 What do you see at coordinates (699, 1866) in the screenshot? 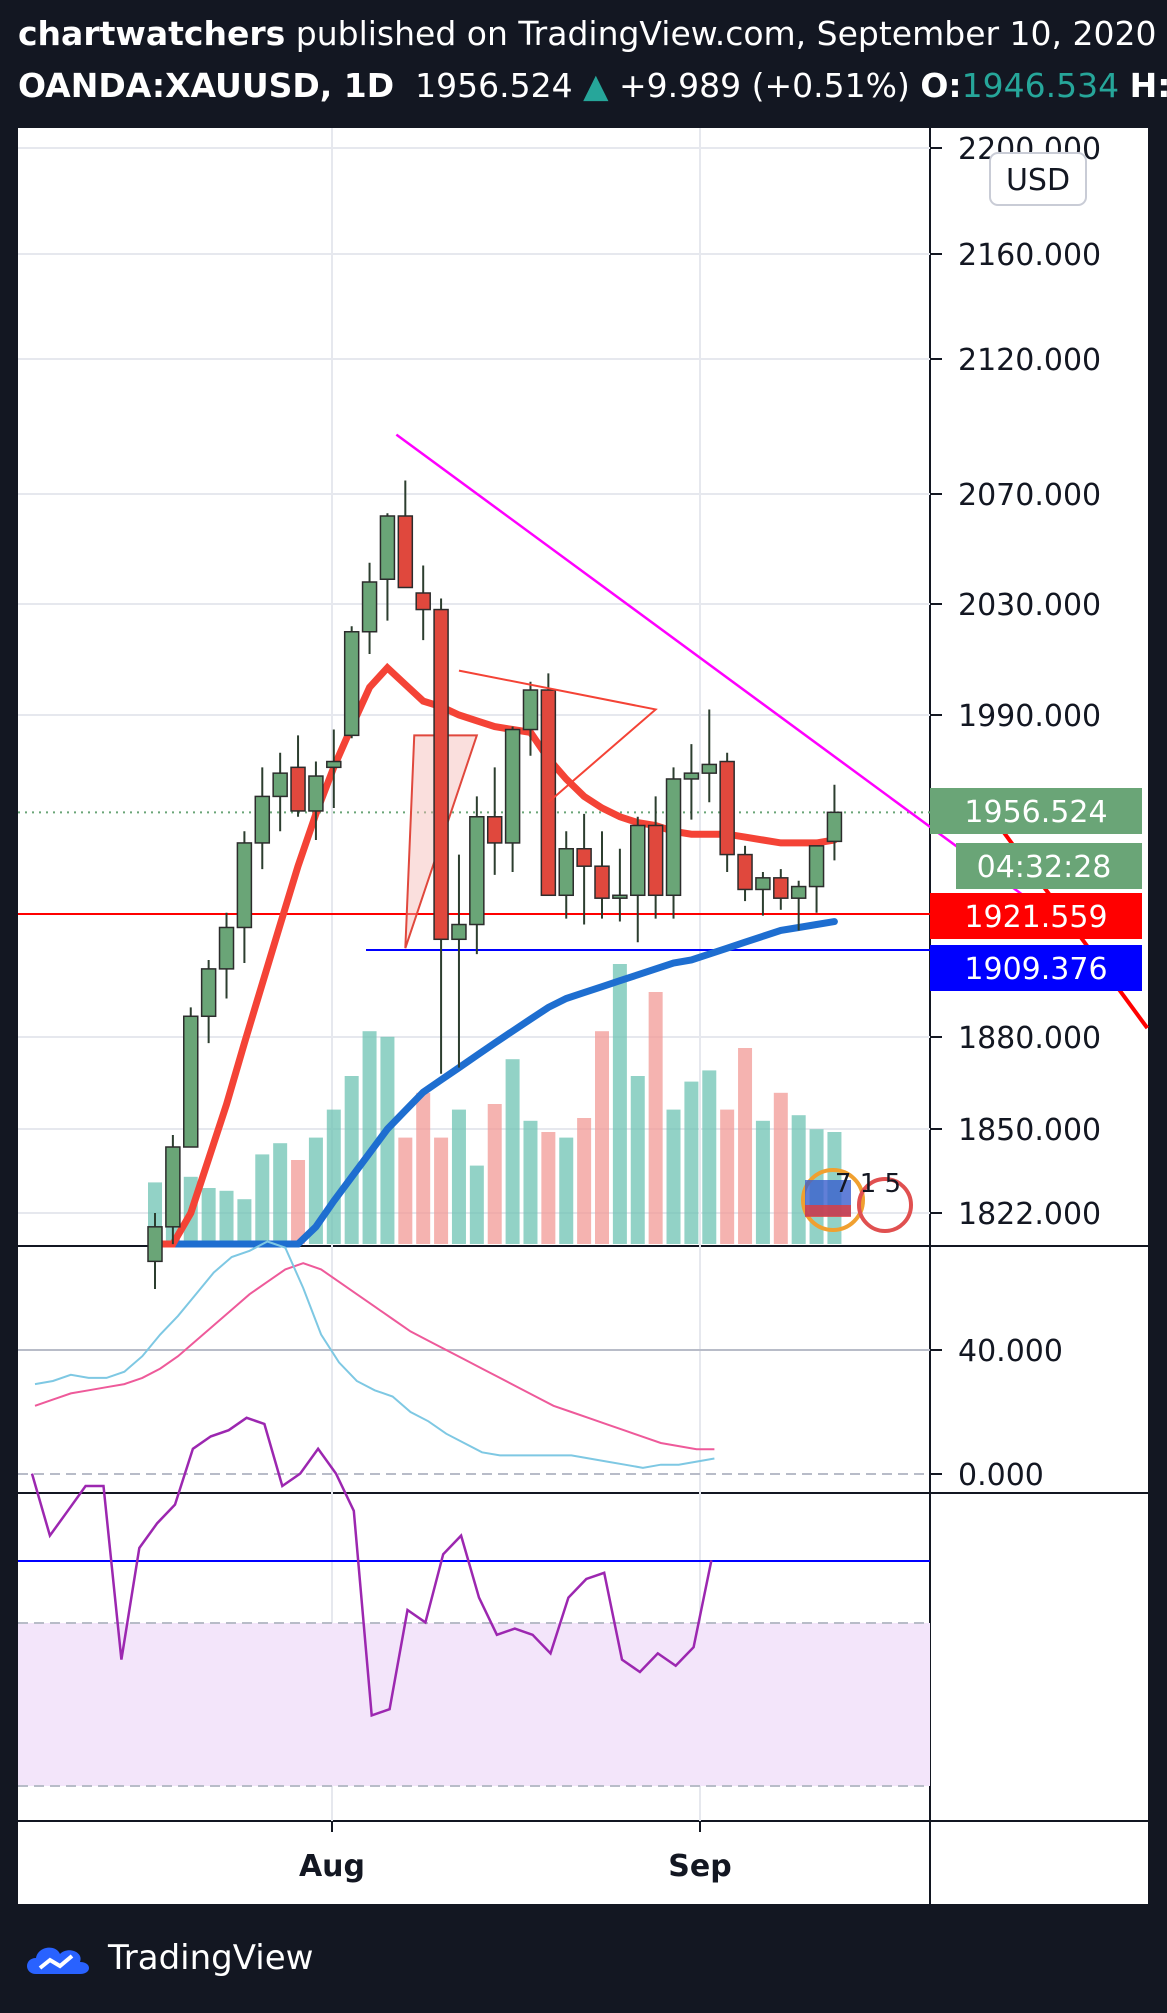
I see `time-label: Sep` at bounding box center [699, 1866].